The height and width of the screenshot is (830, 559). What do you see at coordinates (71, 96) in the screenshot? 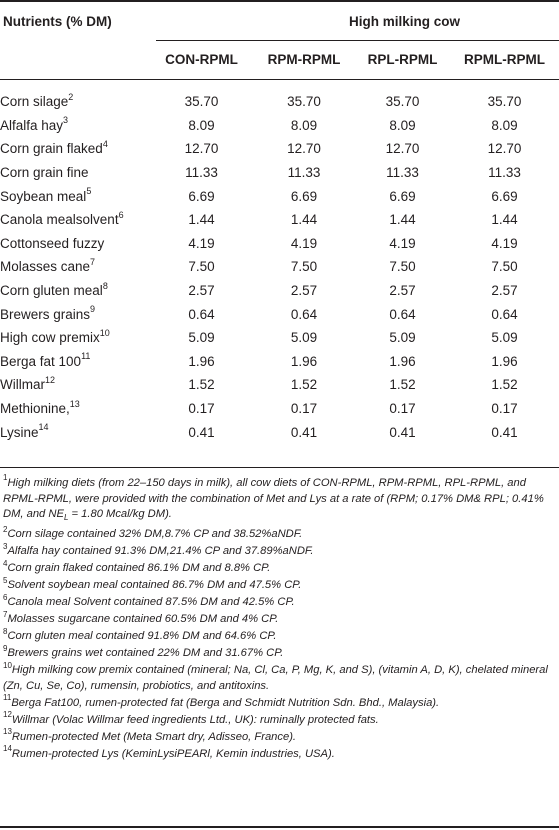
I see `footnote-marker: 2` at bounding box center [71, 96].